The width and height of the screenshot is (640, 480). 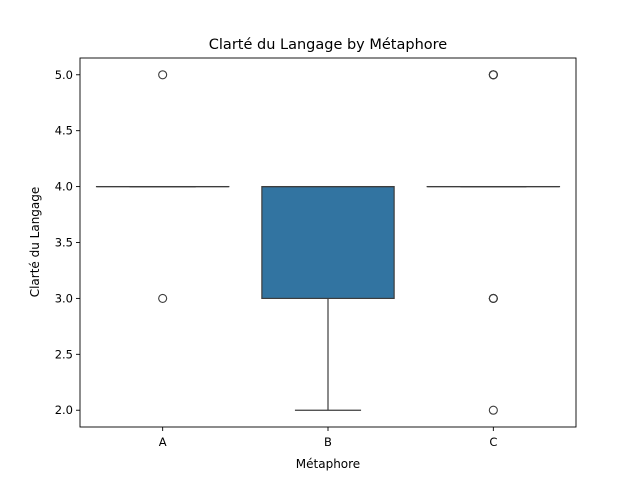 I want to click on x-axis: A B C, so click(x=328, y=438).